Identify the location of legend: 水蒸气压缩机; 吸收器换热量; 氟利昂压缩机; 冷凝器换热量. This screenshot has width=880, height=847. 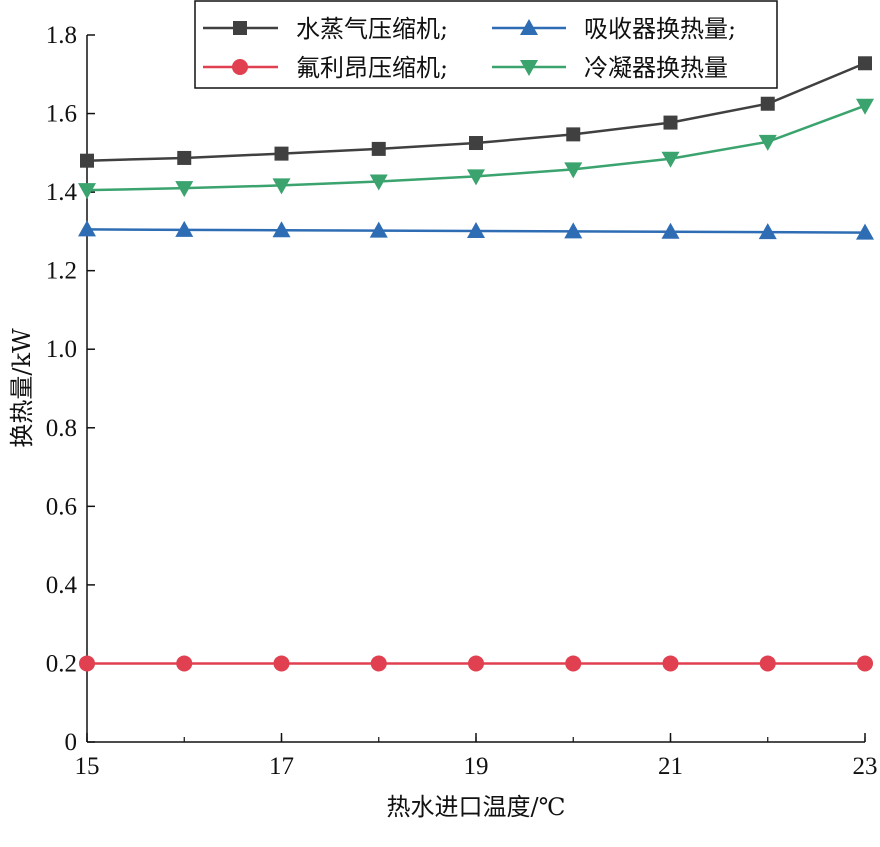
(486, 44).